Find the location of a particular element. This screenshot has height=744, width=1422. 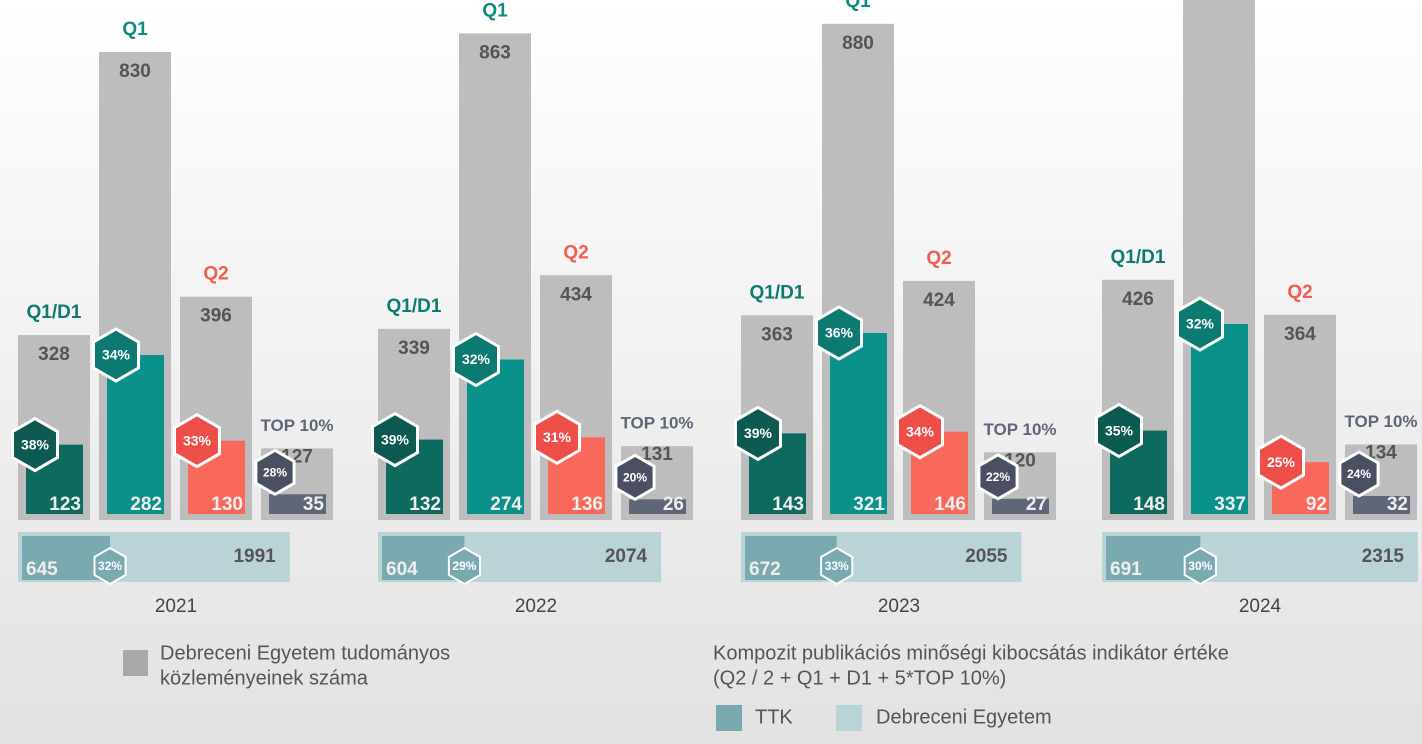

total-value: 434 is located at coordinates (576, 294).